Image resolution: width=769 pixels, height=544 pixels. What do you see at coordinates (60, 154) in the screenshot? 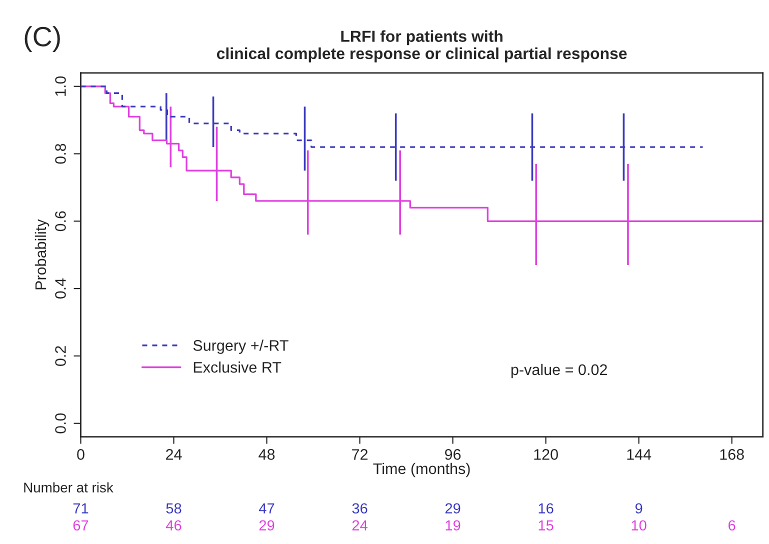
I see `y-tick-label: 0.8` at bounding box center [60, 154].